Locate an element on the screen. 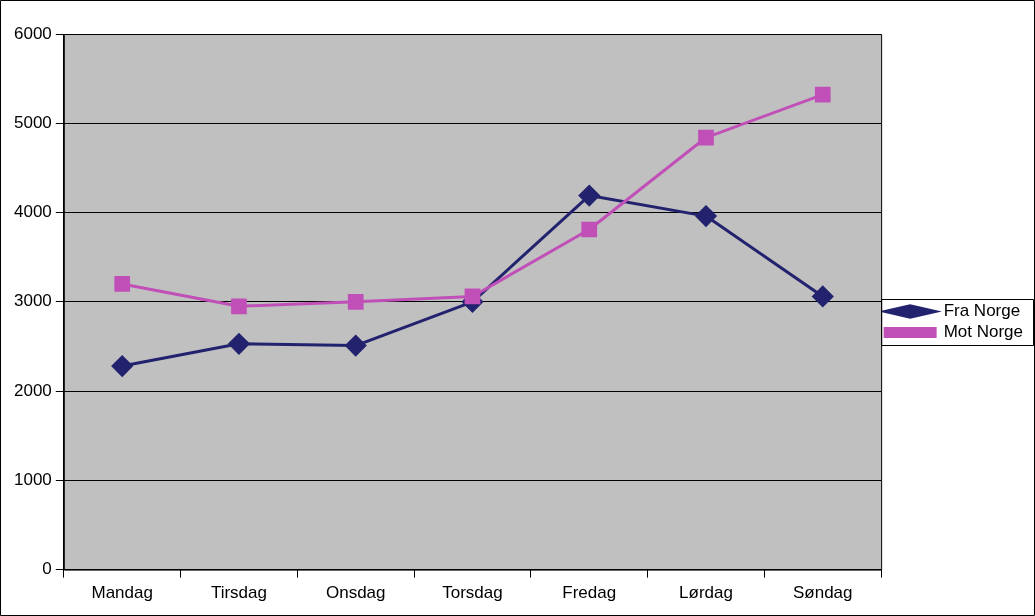 Image resolution: width=1035 pixels, height=616 pixels. y-tick-label: 2000 is located at coordinates (32, 390).